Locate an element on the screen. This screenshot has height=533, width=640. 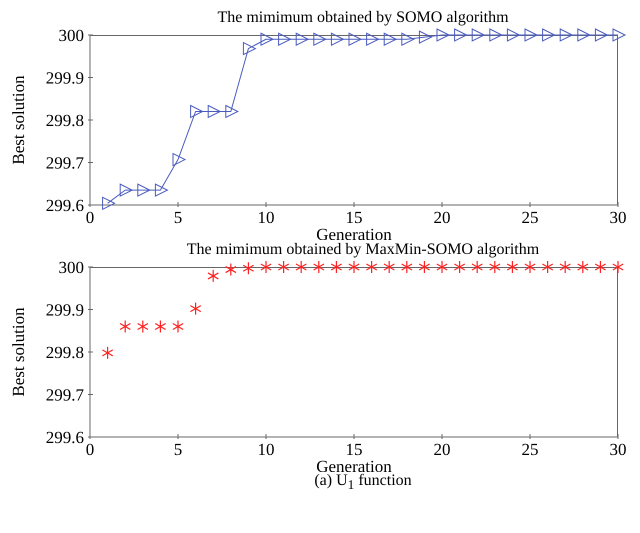
x-axis-title: Generation is located at coordinates (354, 234).